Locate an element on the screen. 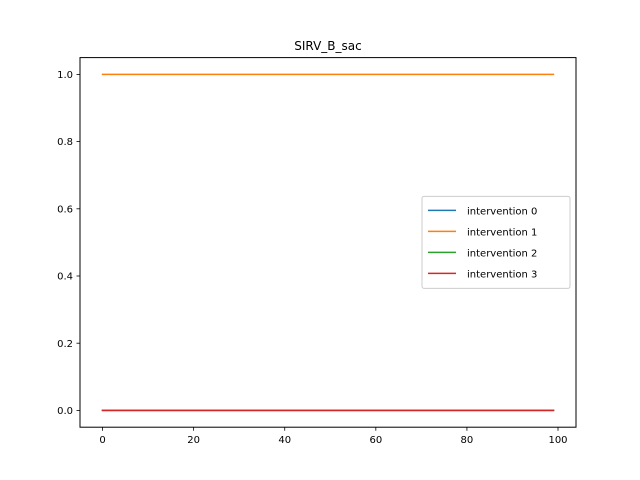 The height and width of the screenshot is (480, 640). chart-title: SIRV_B_sac is located at coordinates (327, 46).